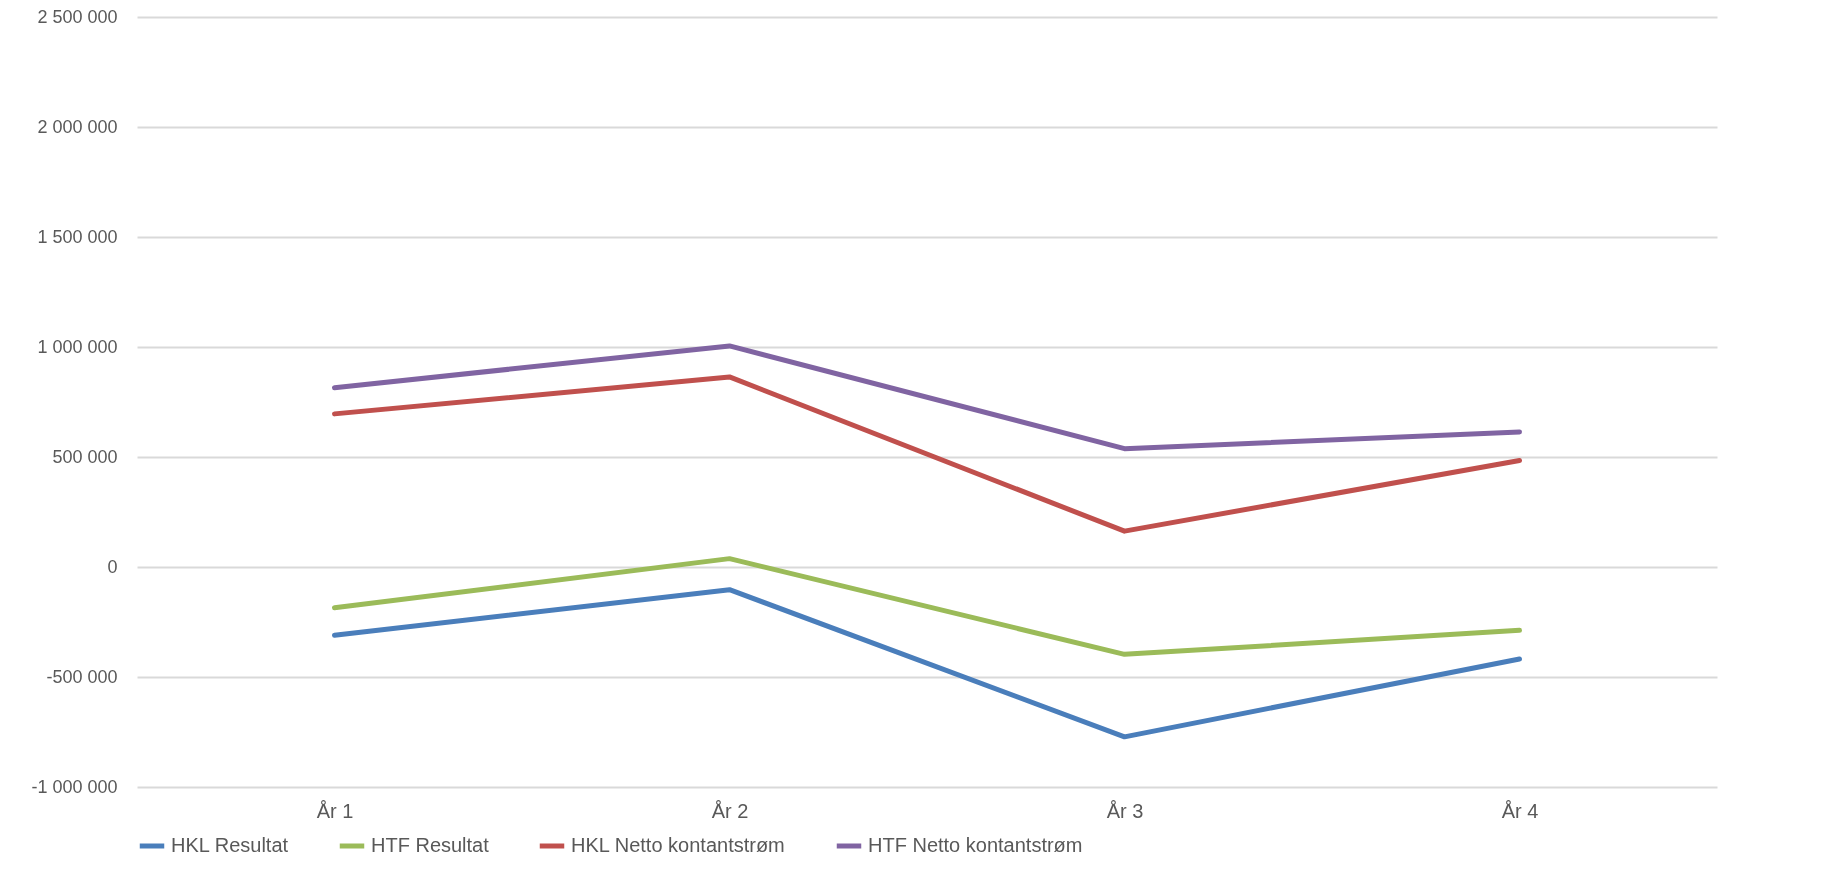  What do you see at coordinates (335, 810) in the screenshot?
I see `x-tick-label: År 1` at bounding box center [335, 810].